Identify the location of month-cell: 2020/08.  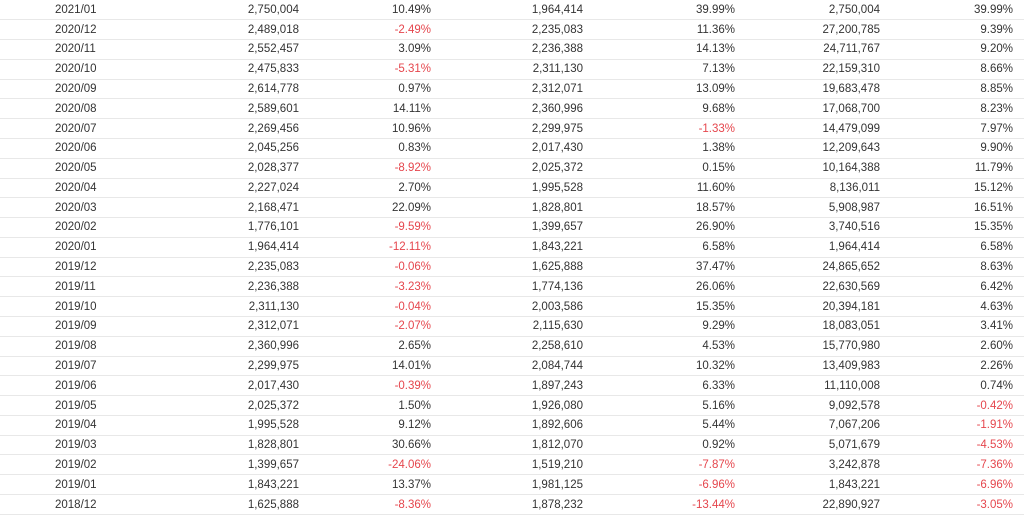
(75, 109).